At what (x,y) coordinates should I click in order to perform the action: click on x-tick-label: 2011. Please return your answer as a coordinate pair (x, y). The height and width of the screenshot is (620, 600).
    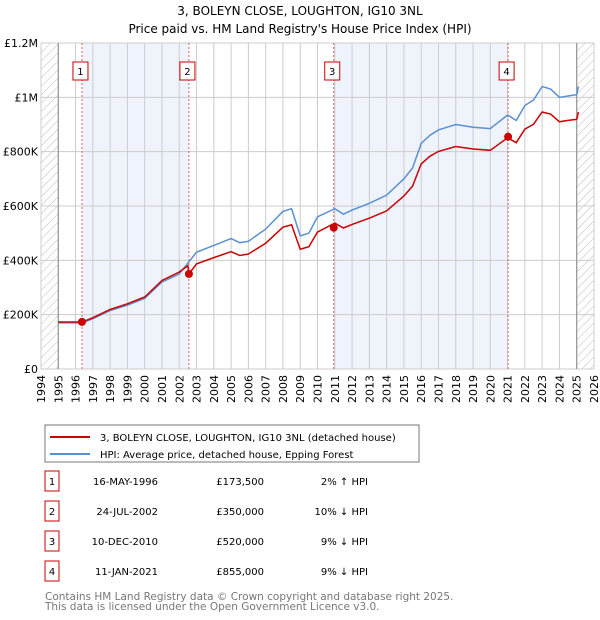
    Looking at the image, I should click on (335, 389).